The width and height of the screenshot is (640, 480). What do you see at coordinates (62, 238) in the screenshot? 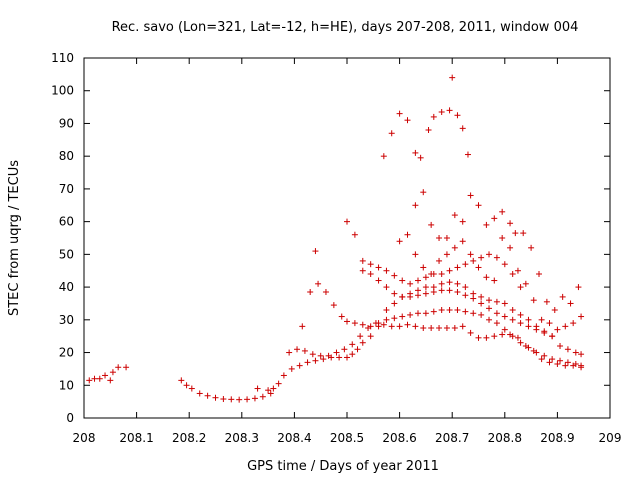
I see `y-tick-labels: 0 10 20 30 40 50 60 70 80 90 100 110` at bounding box center [62, 238].